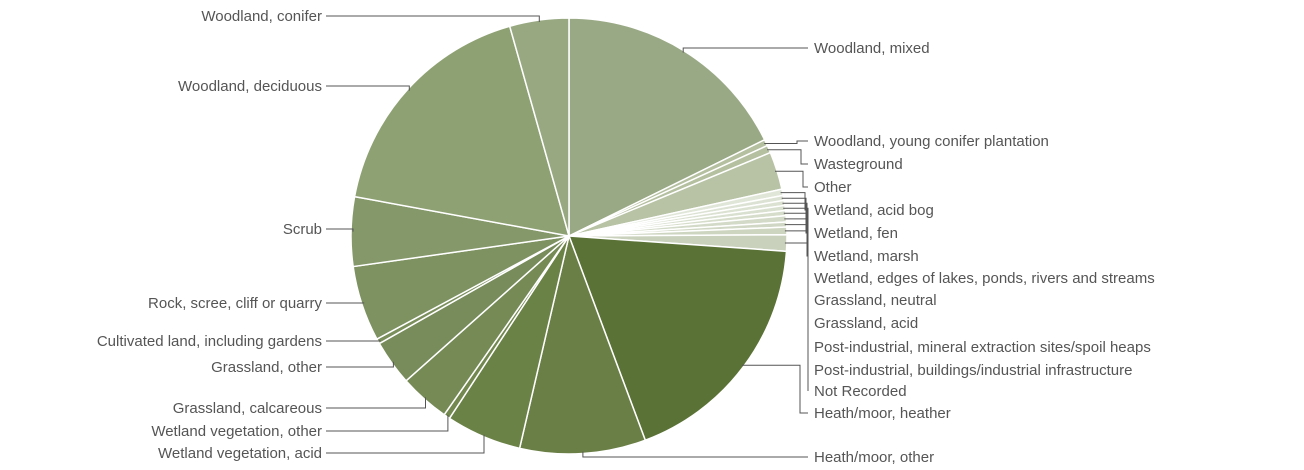  Describe the element at coordinates (405, 444) in the screenshot. I see `leader-line-wetland-vegetation-acid` at that location.